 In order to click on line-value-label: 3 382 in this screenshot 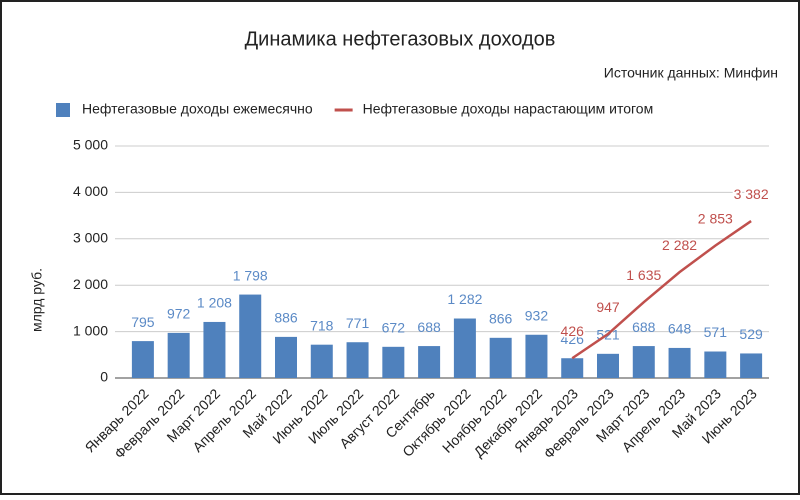, I will do `click(751, 194)`.